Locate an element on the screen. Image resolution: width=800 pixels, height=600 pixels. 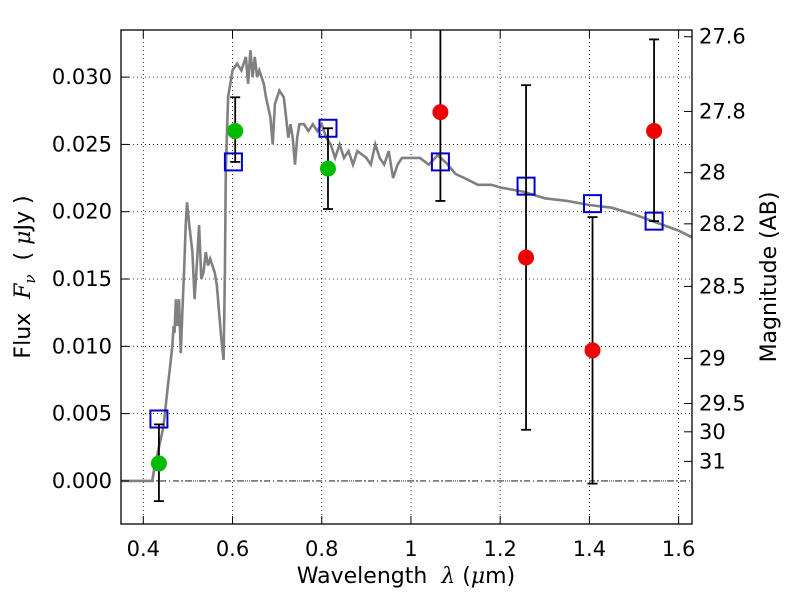
y2-tick-label: 29.5 is located at coordinates (722, 404).